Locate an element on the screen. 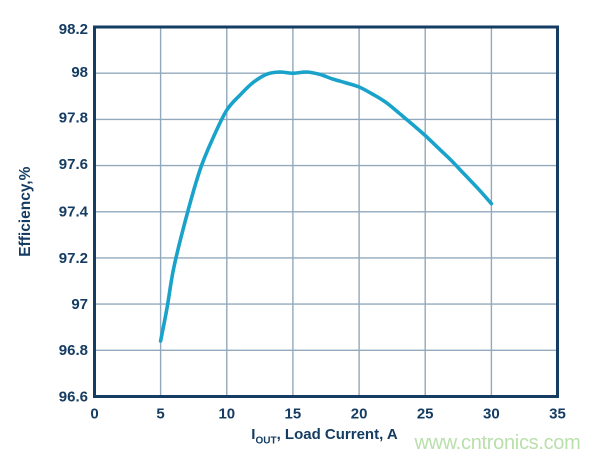 This screenshot has width=600, height=459. svg-text: 20 is located at coordinates (359, 413).